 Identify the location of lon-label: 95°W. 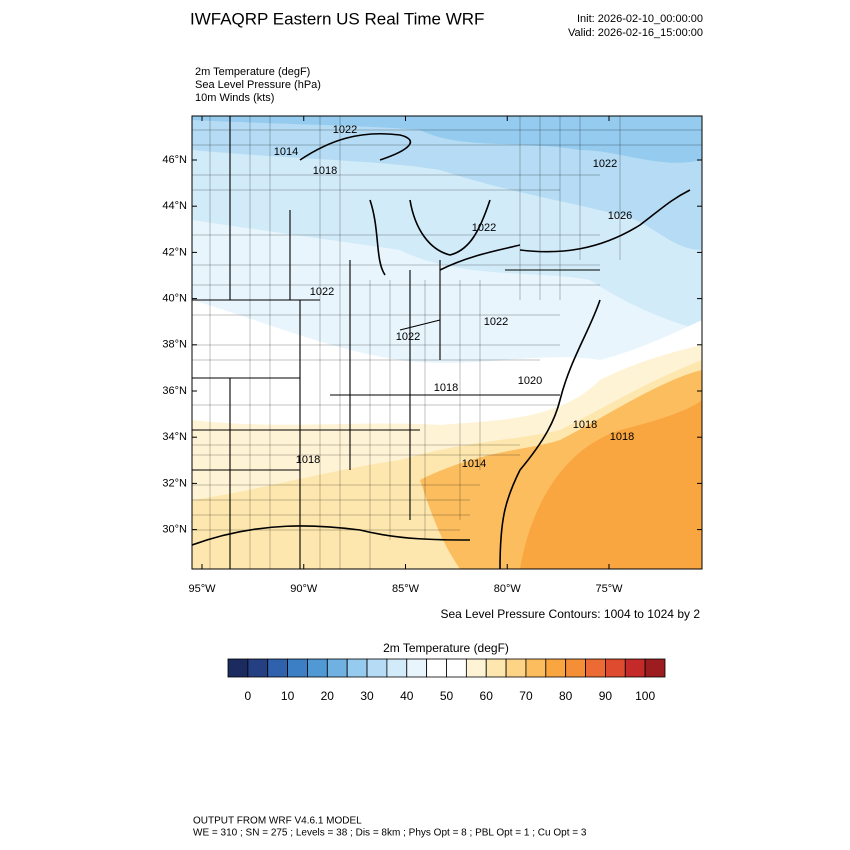
(202, 589).